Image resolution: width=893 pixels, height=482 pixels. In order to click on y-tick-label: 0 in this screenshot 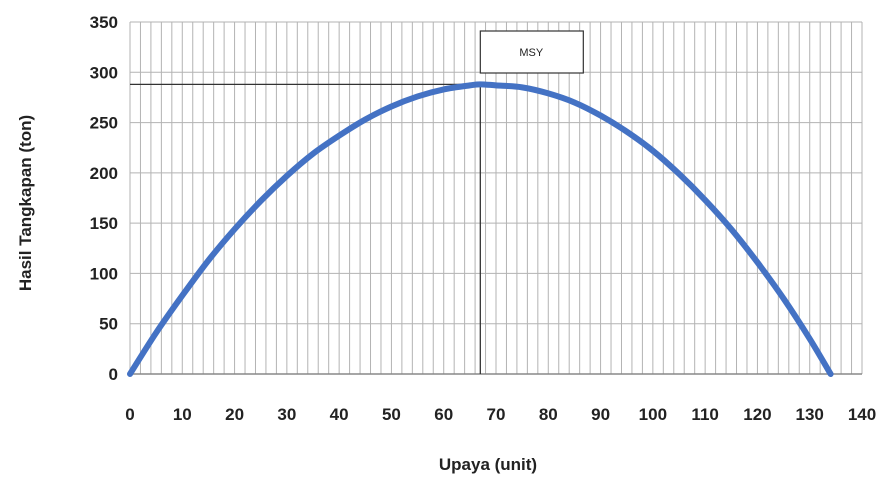, I will do `click(113, 374)`.